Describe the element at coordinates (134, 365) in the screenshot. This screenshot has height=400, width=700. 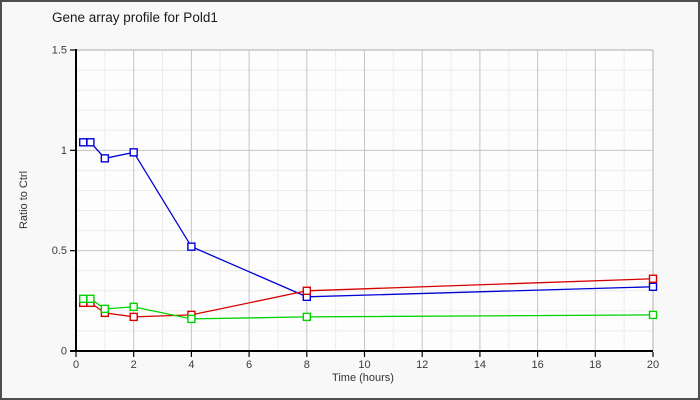
I see `x-tick-label: 2` at that location.